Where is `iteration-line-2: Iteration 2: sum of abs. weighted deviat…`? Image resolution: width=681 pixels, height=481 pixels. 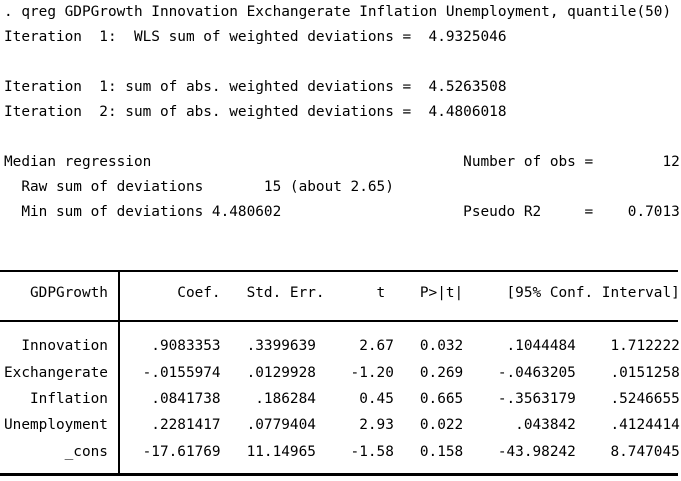
iteration-line-2: Iteration 2: sum of abs. weighted deviat… is located at coordinates (255, 112).